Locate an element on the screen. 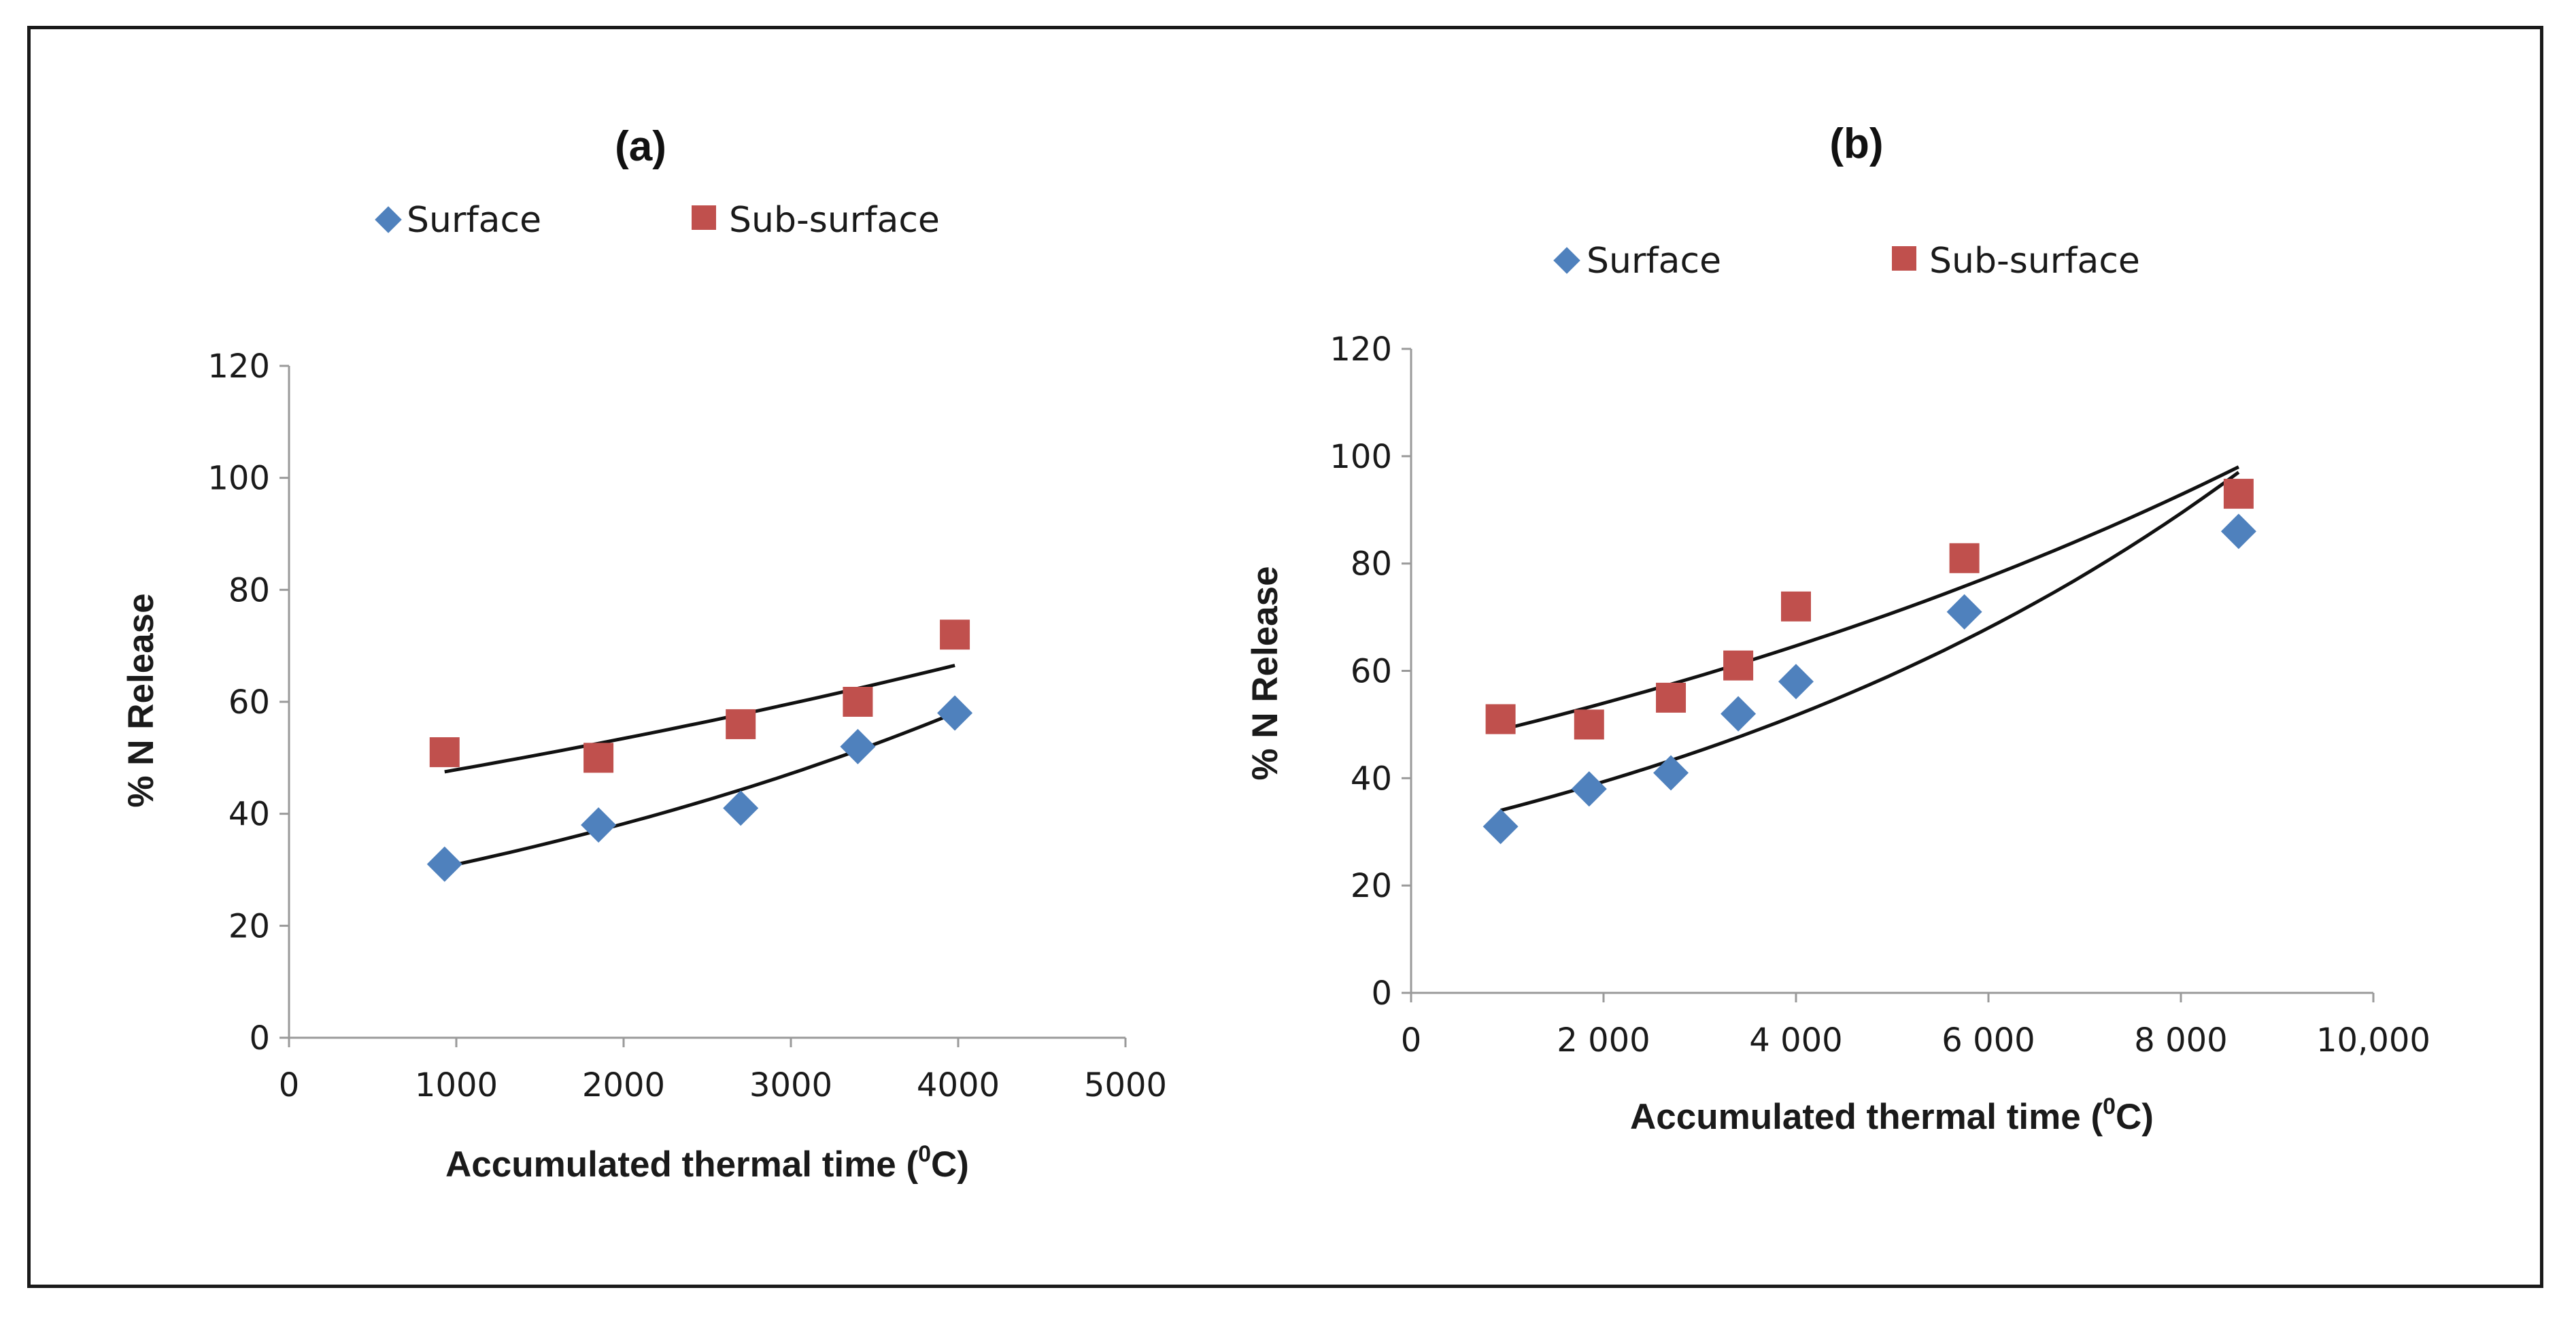 The image size is (2576, 1322). chart-b-y-tick-label: 0 is located at coordinates (1381, 993).